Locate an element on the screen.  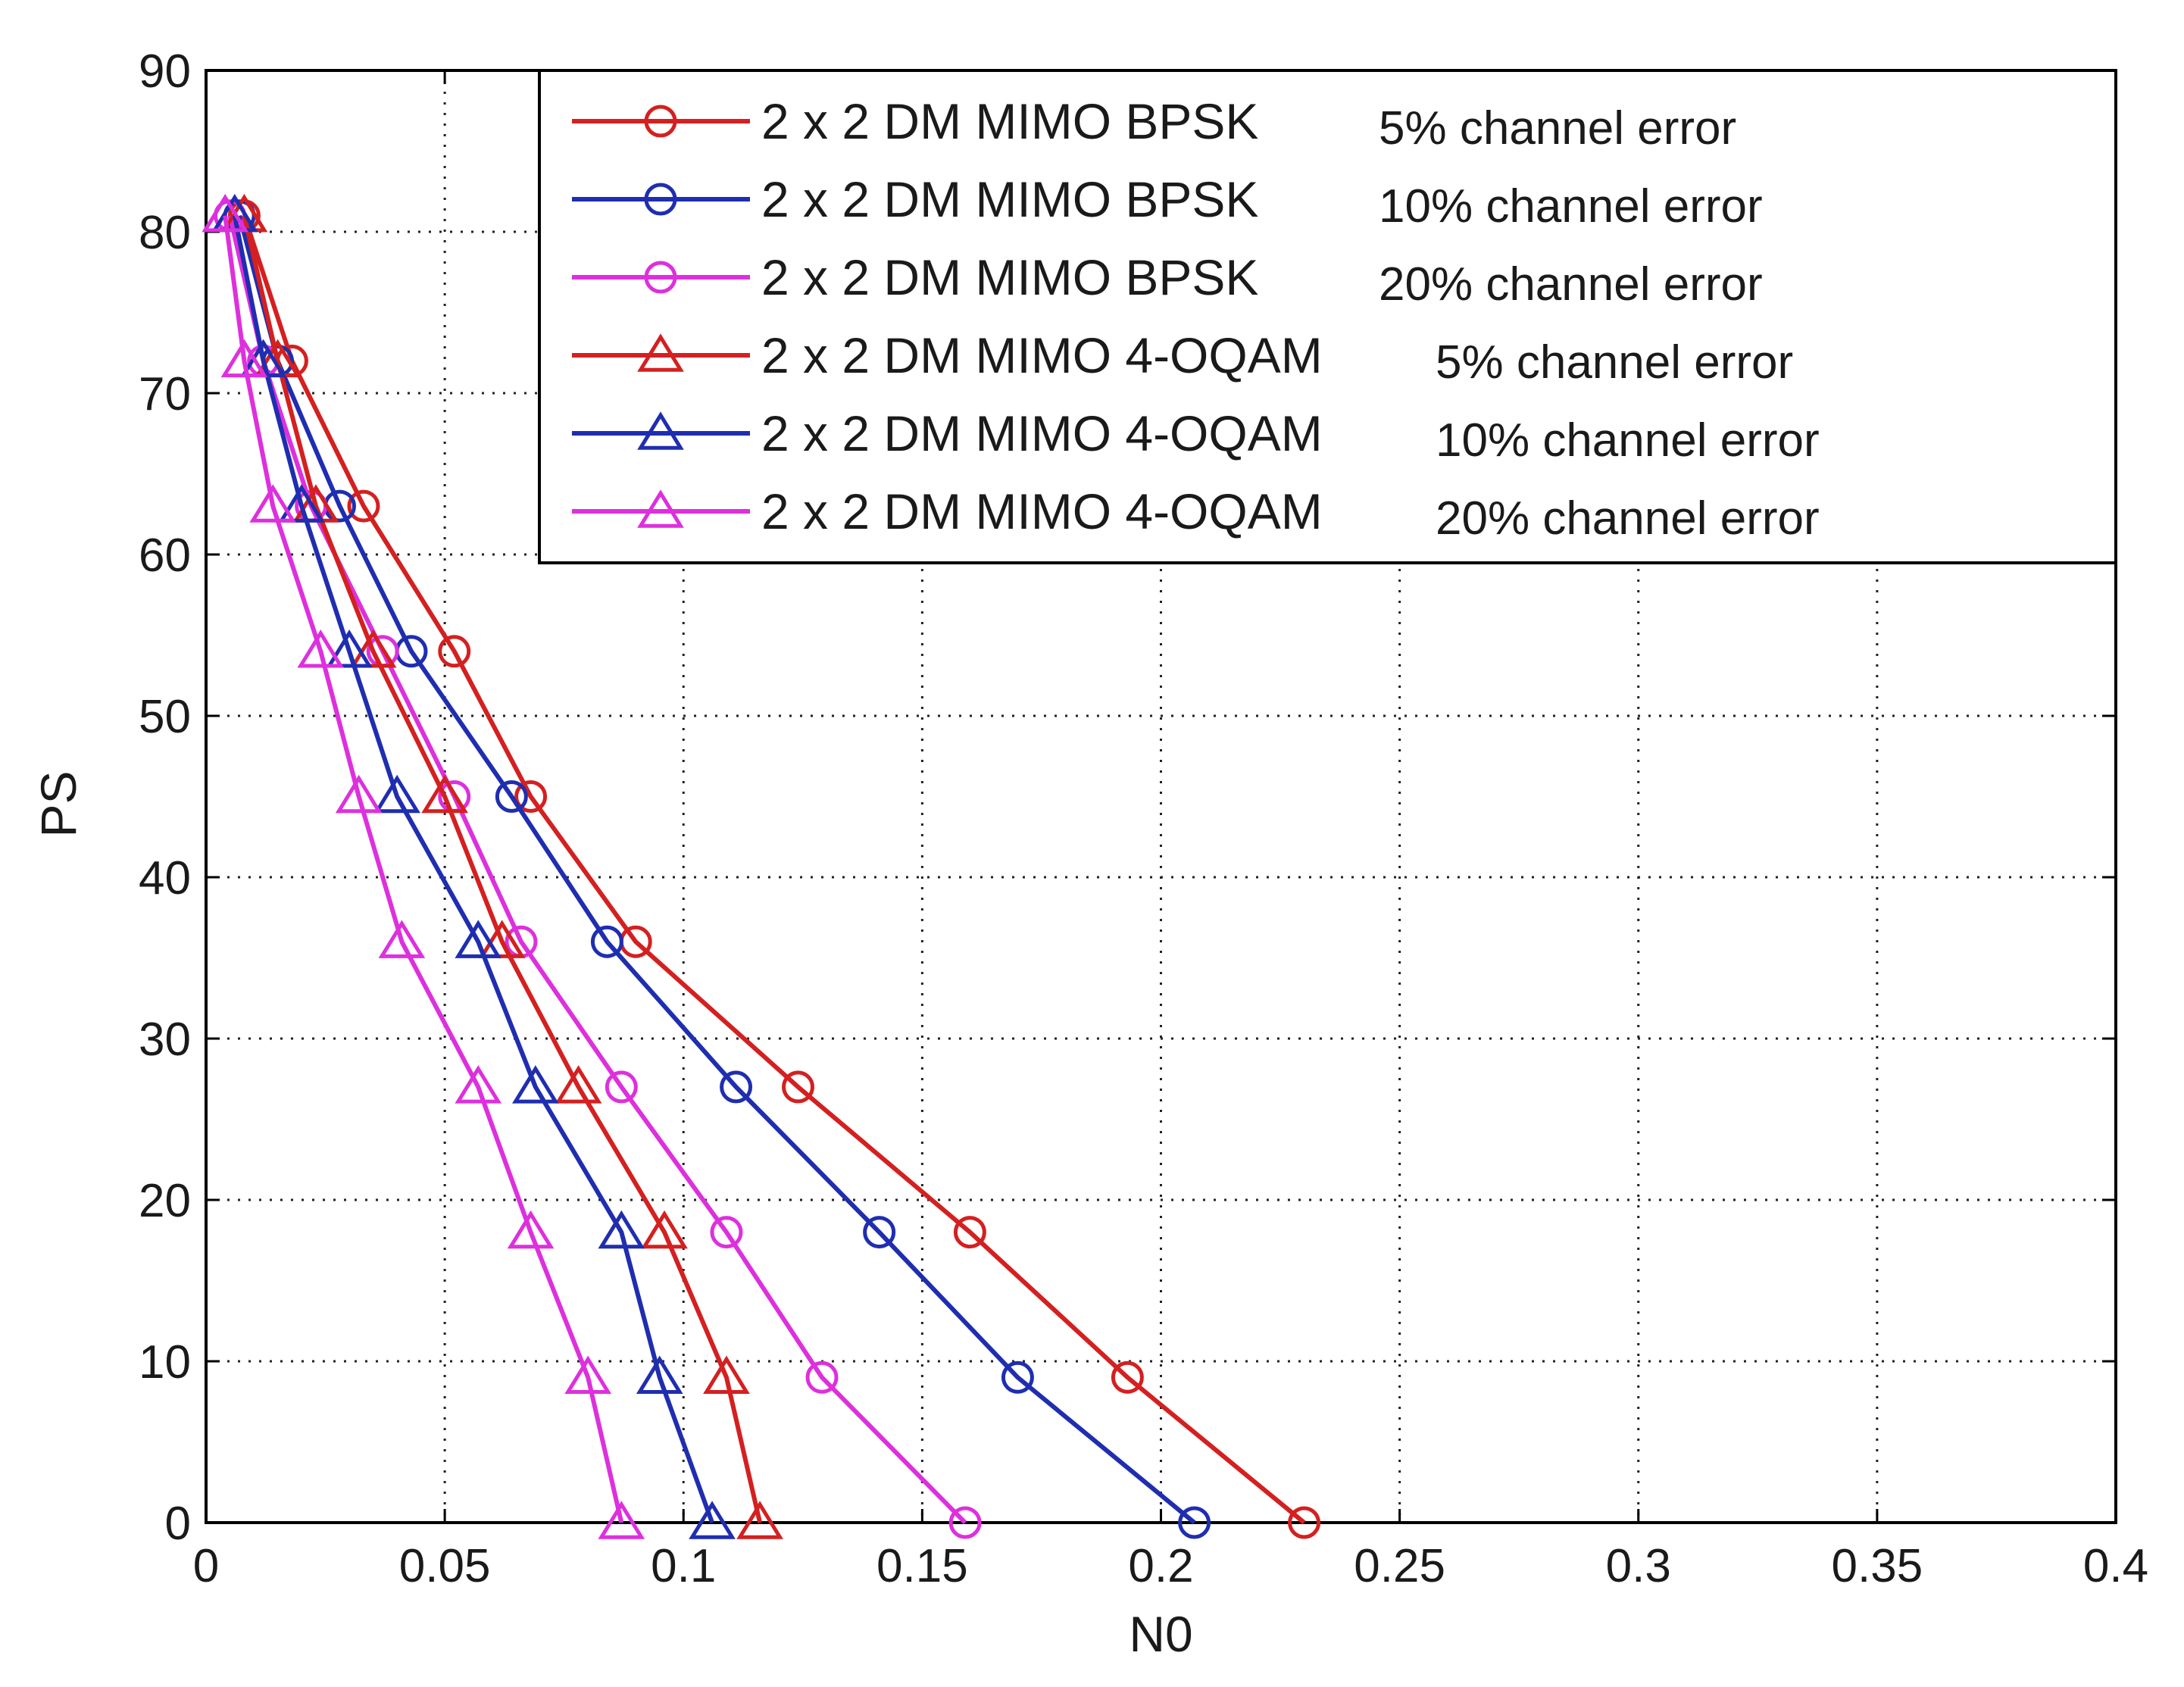
x-tick-label: 0.4 is located at coordinates (2115, 1566).